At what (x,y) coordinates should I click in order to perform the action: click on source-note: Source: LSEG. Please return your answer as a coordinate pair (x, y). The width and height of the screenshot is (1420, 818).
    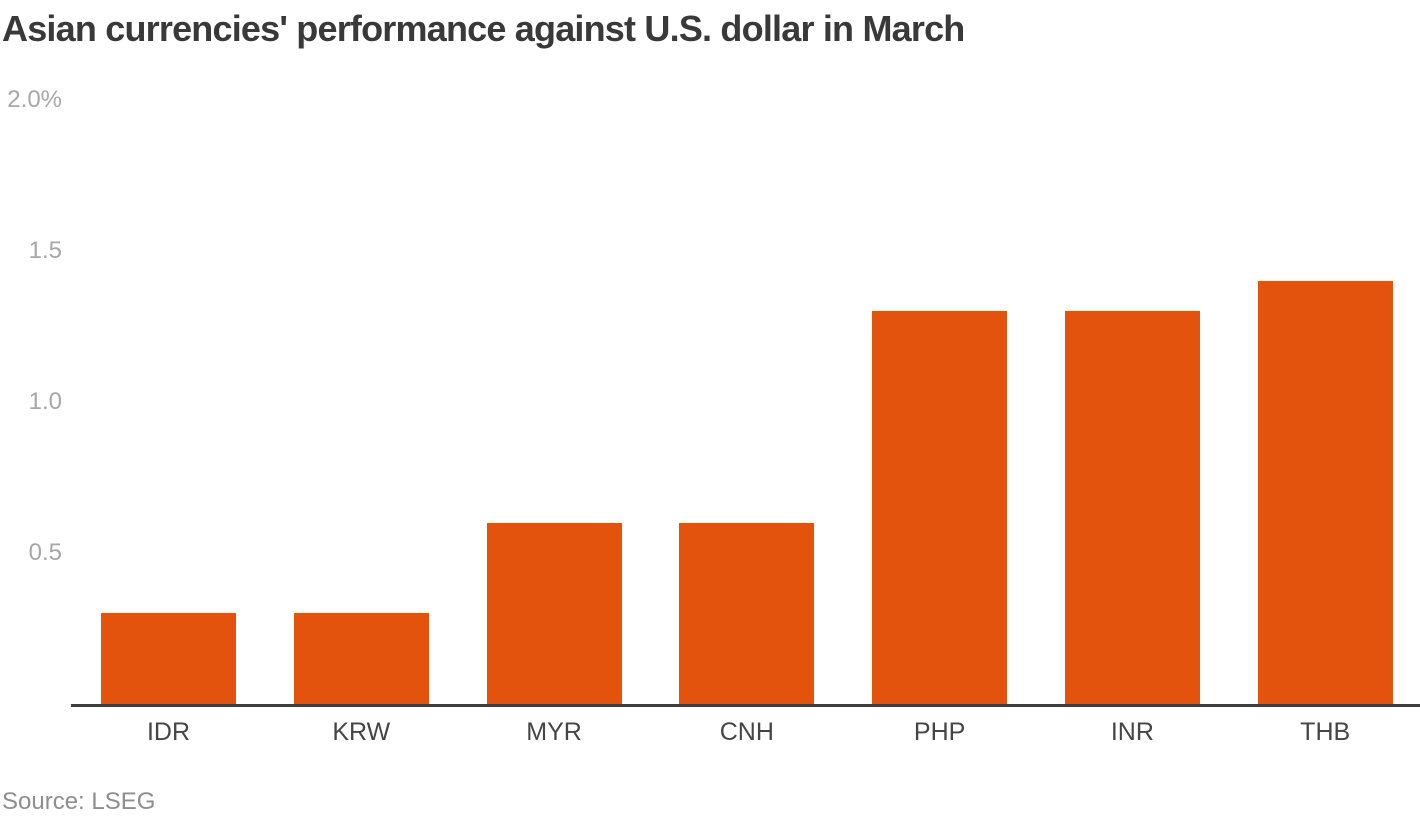
    Looking at the image, I should click on (79, 801).